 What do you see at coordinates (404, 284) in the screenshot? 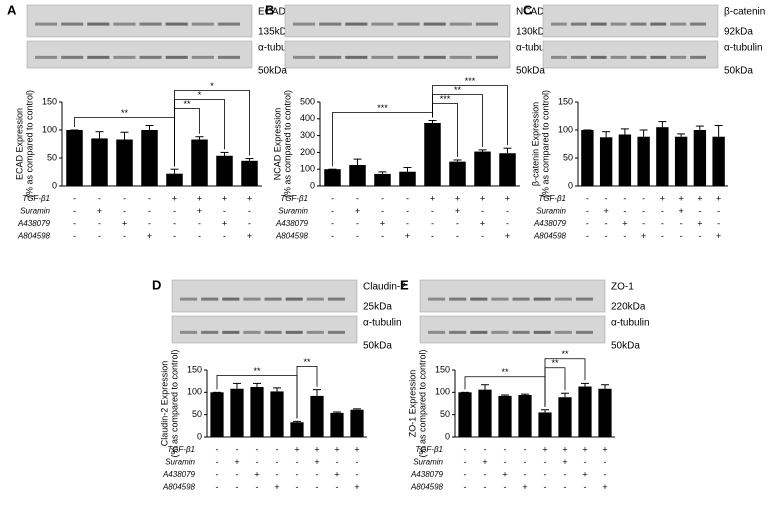
I see `panel-label: E` at bounding box center [404, 284].